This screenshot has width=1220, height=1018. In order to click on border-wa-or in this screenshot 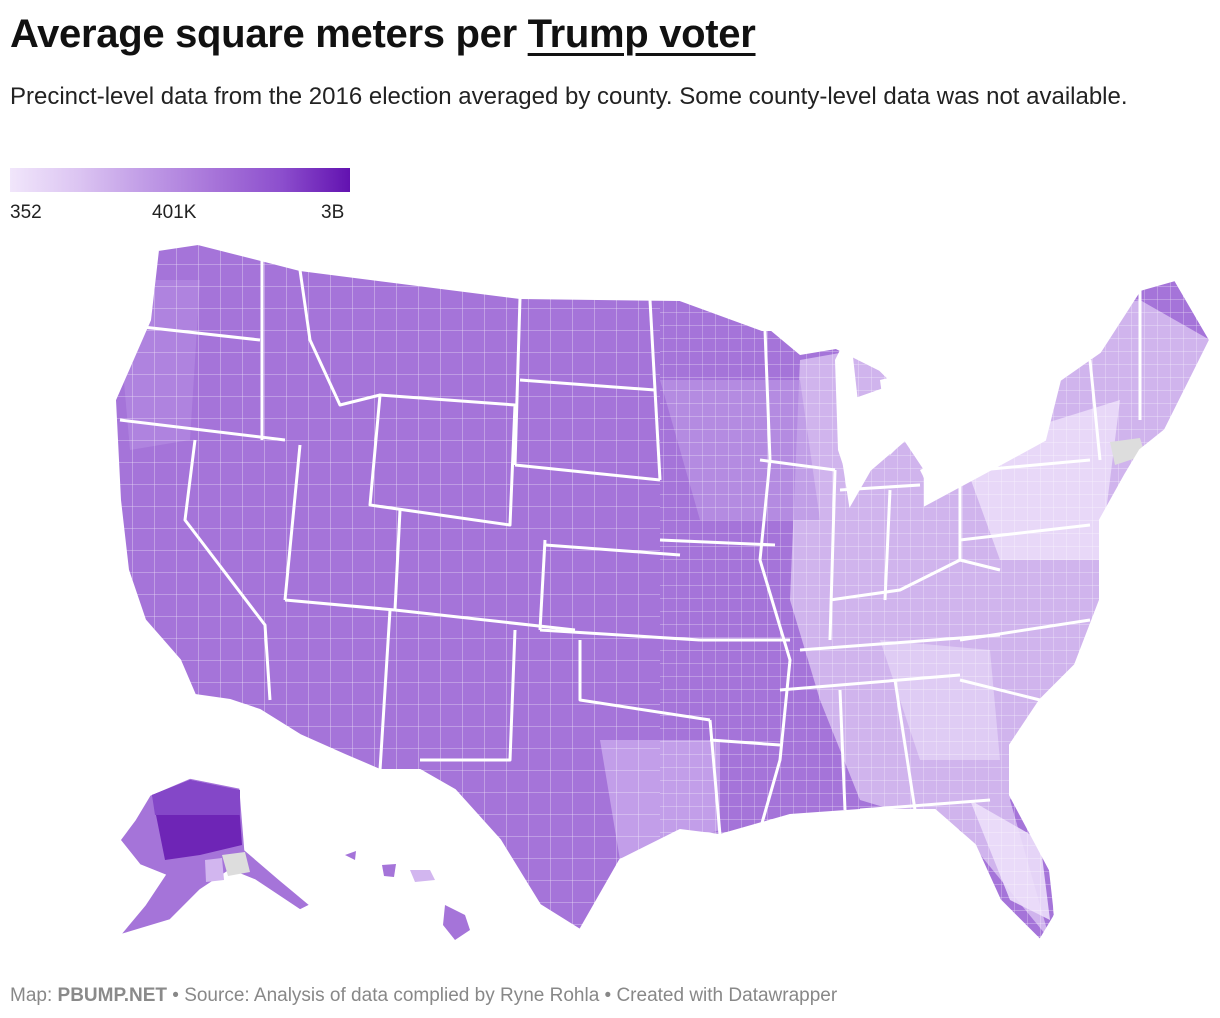, I will do `click(192, 332)`.